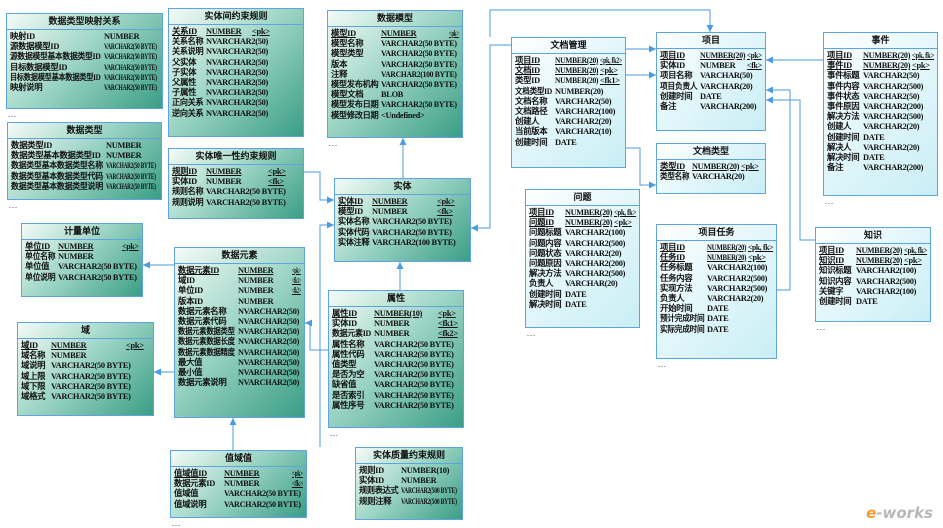 The height and width of the screenshot is (528, 943). What do you see at coordinates (880, 148) in the screenshot?
I see `table-column-row: 解决人 VARCHAR2(20)` at bounding box center [880, 148].